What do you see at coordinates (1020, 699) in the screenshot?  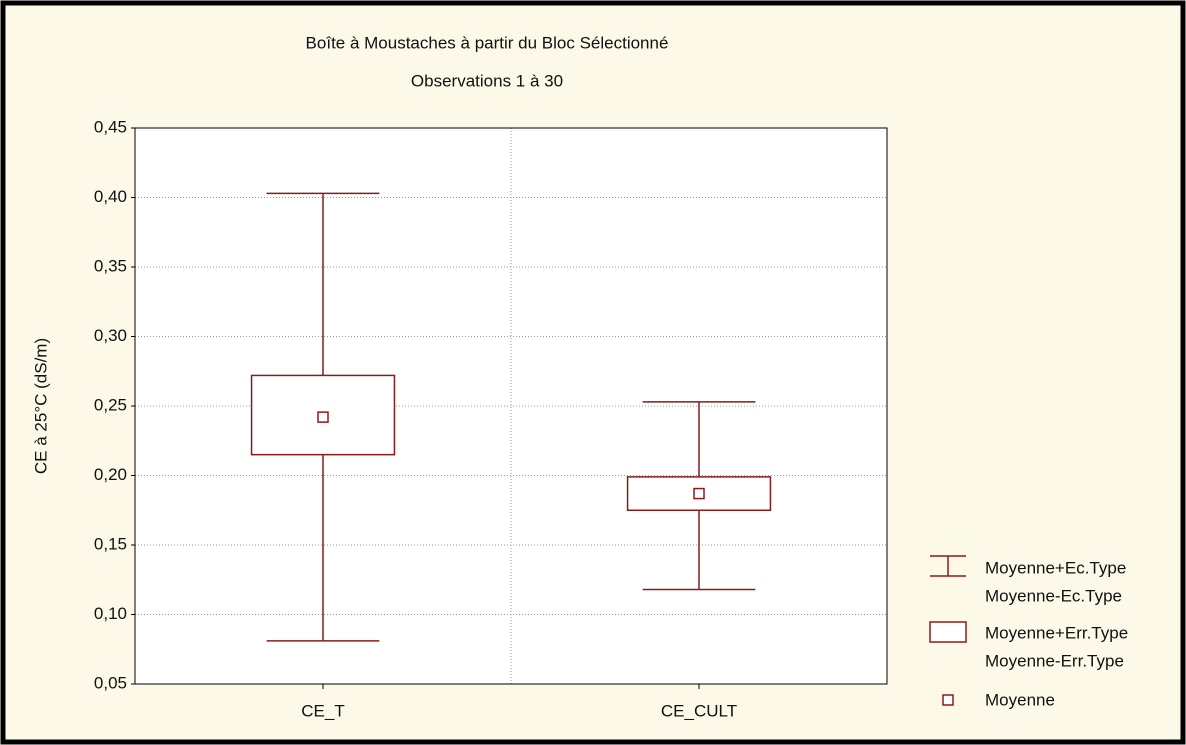 I see `legend-label: Moyenne` at bounding box center [1020, 699].